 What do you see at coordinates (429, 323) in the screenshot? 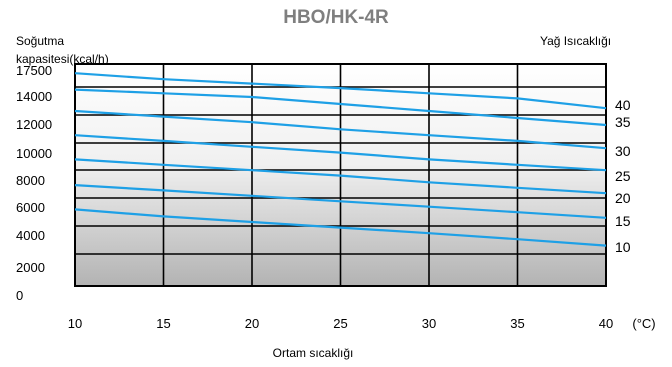
I see `x-tick-label: 30` at bounding box center [429, 323].